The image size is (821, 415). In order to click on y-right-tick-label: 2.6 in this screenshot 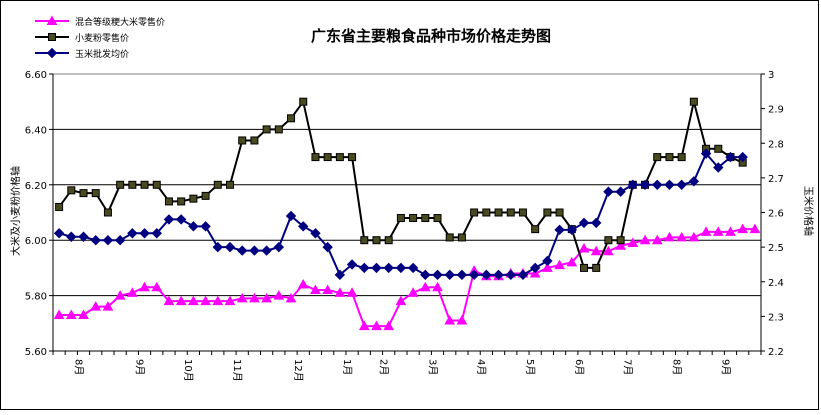, I will do `click(776, 214)`.